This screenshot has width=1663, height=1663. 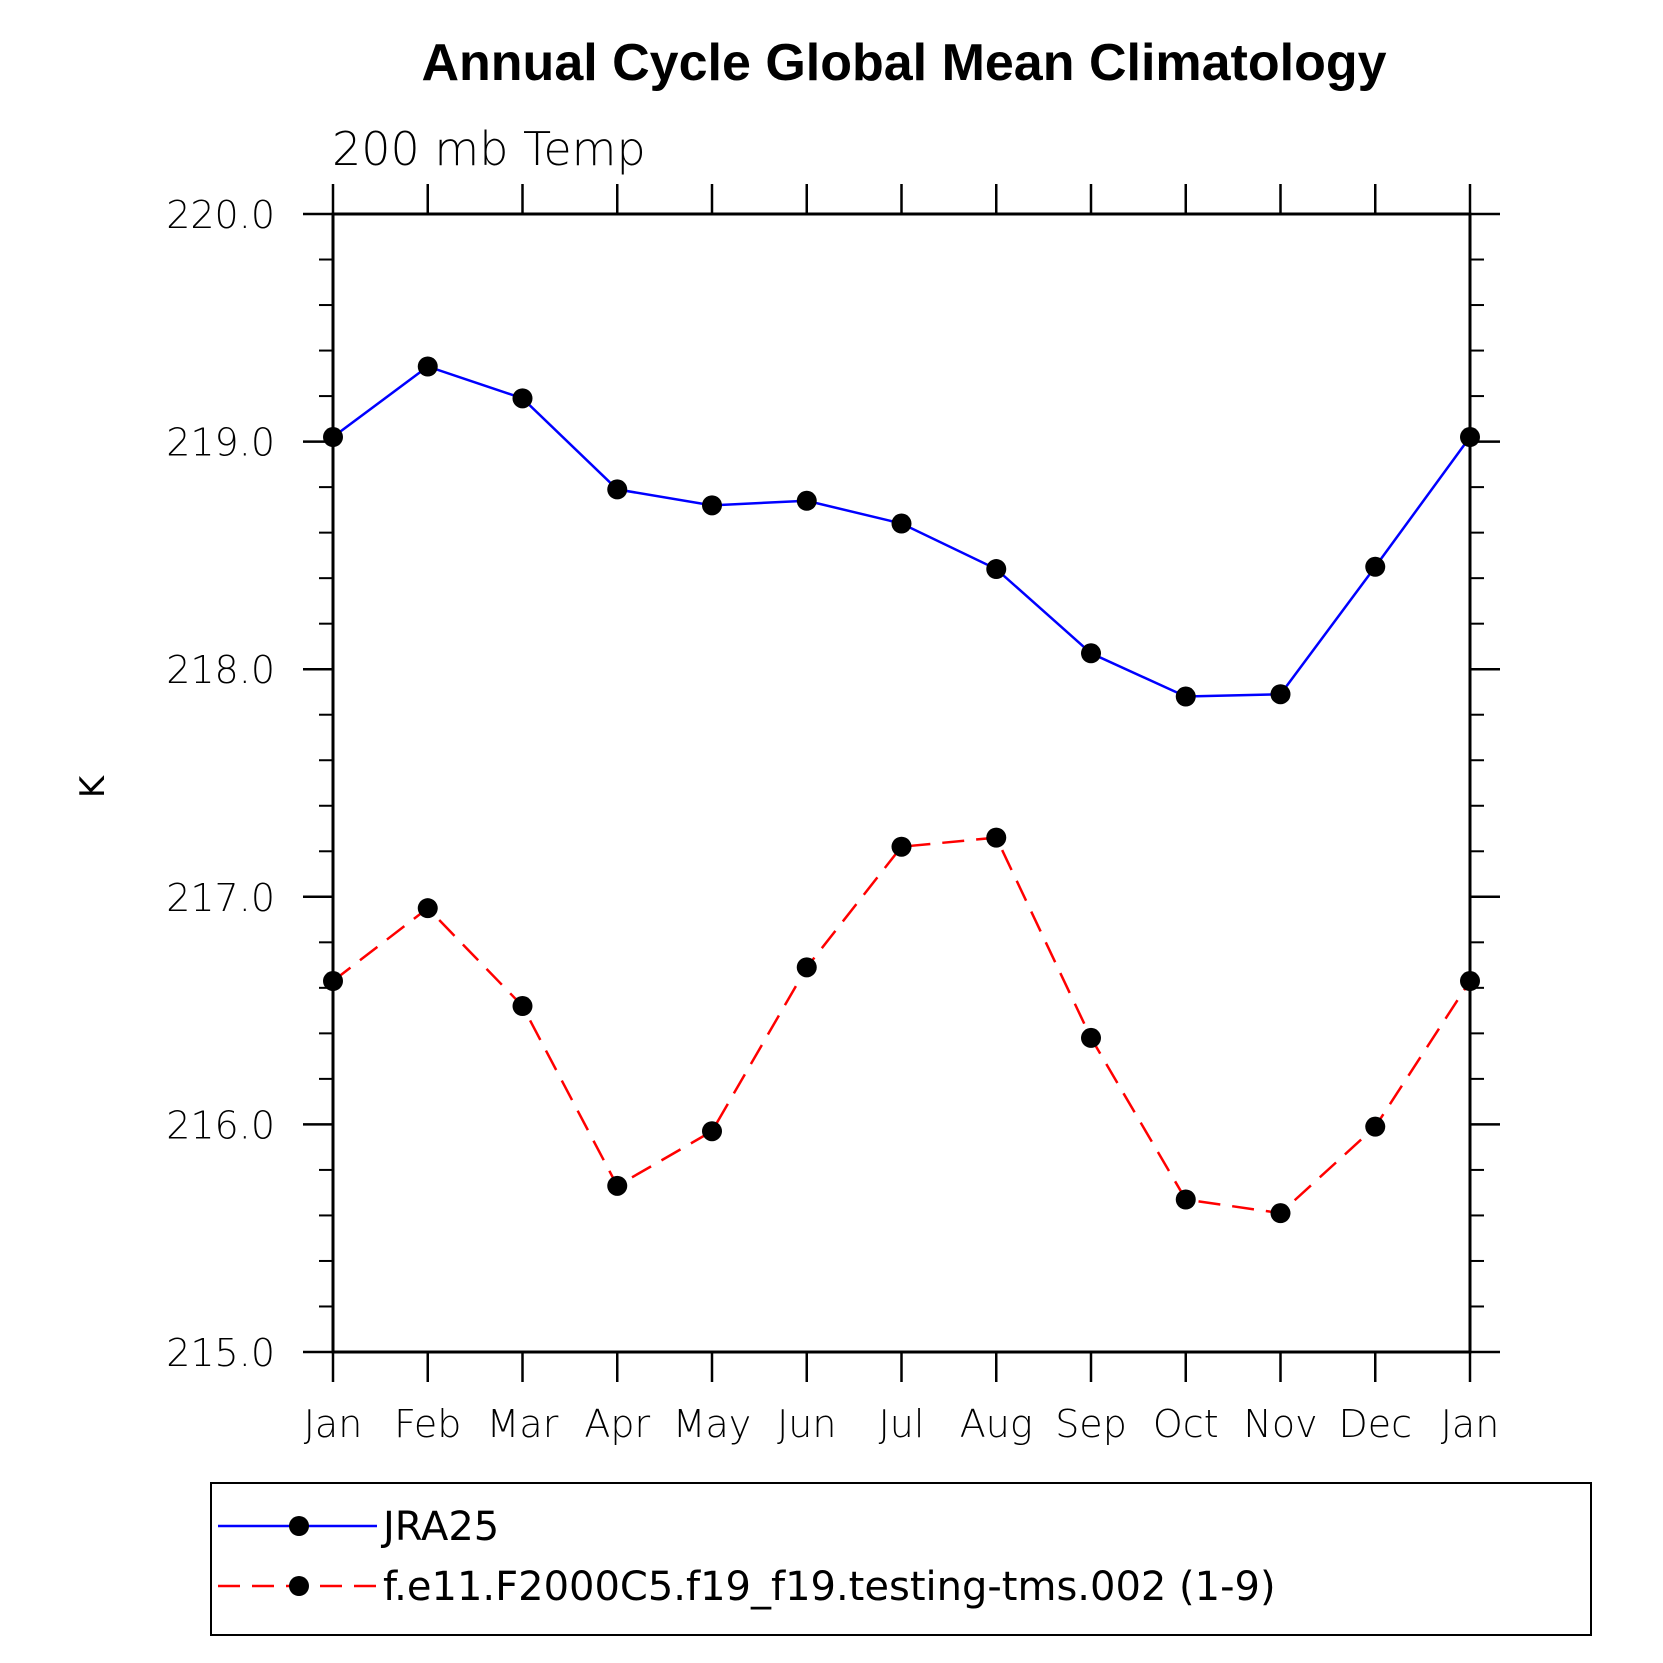 I want to click on legend-label-0: JRA25, so click(x=439, y=1527).